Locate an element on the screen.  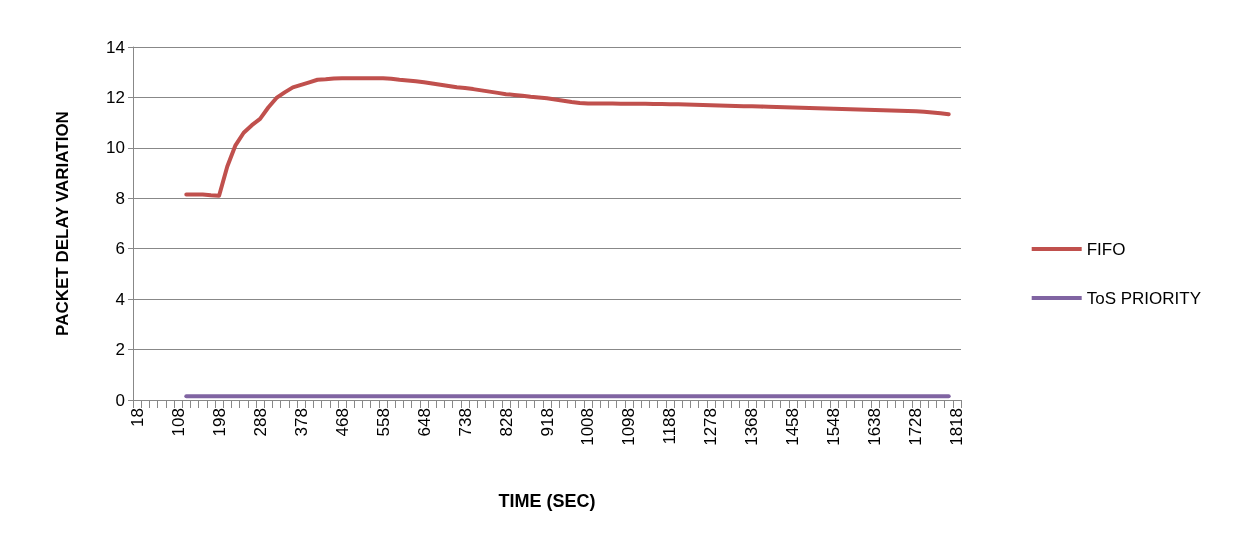
x-tick-label: 108 is located at coordinates (178, 422).